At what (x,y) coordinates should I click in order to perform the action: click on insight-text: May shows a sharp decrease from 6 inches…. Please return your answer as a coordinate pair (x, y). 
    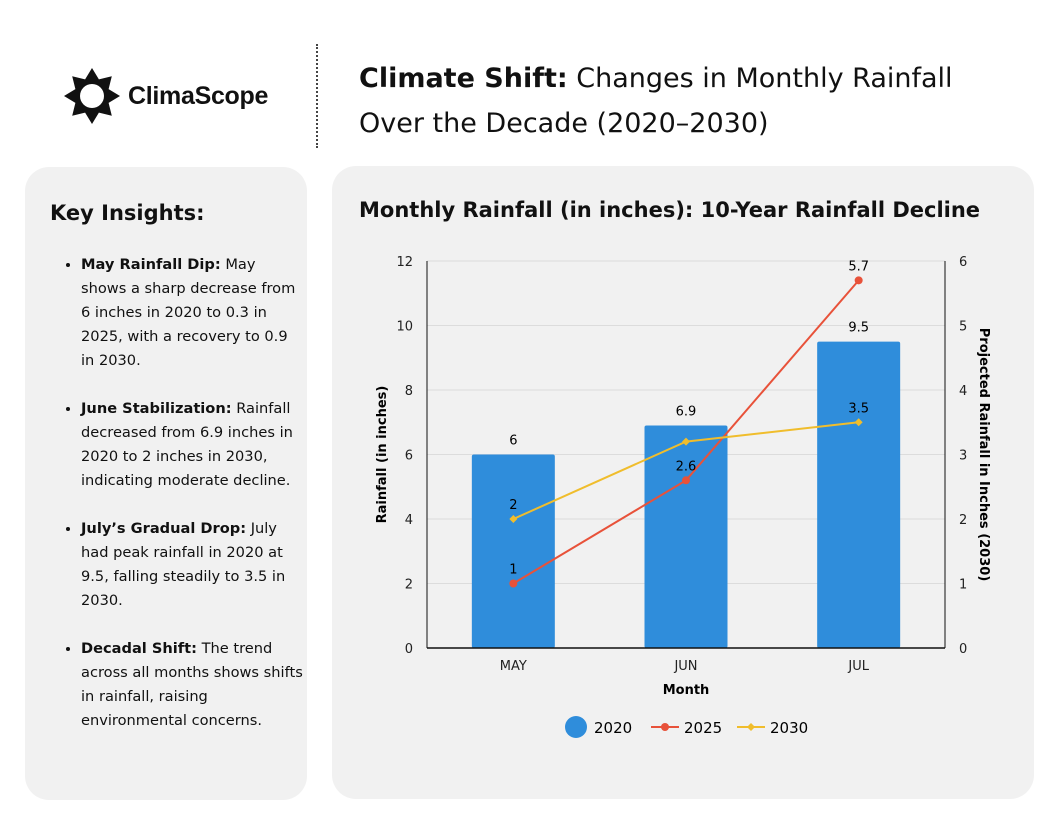
    Looking at the image, I should click on (188, 312).